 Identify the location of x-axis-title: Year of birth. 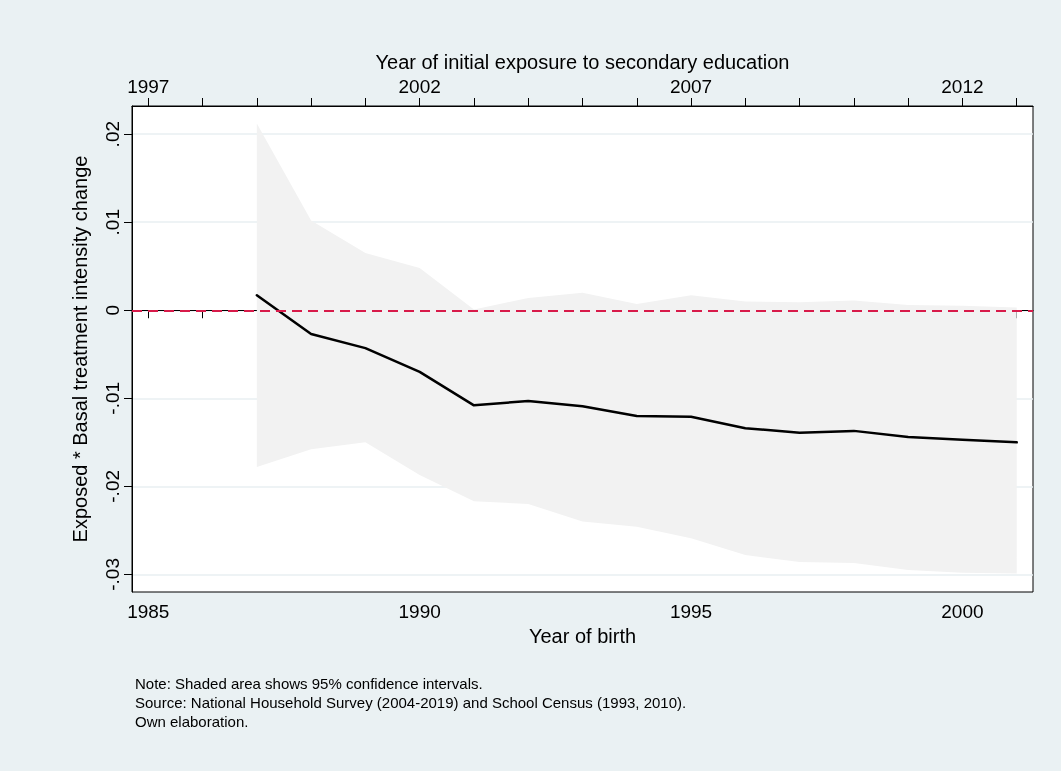
(582, 635).